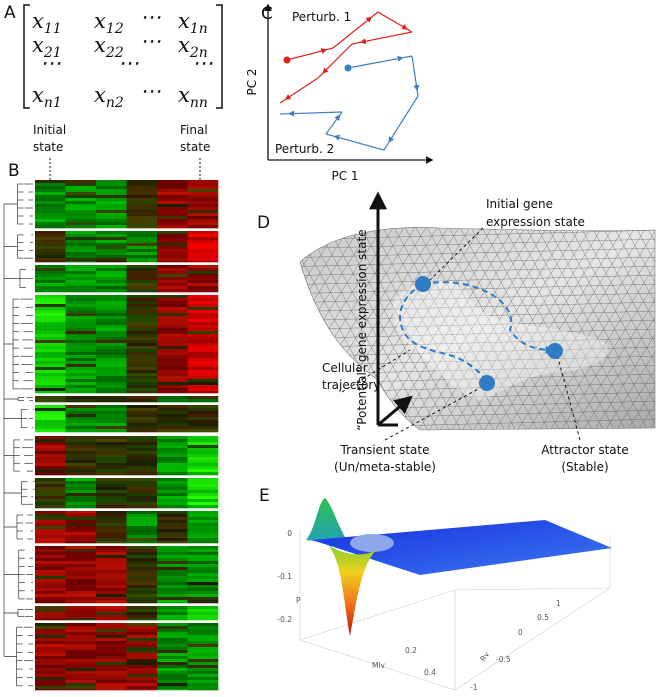  I want to click on label: 0.4, so click(430, 672).